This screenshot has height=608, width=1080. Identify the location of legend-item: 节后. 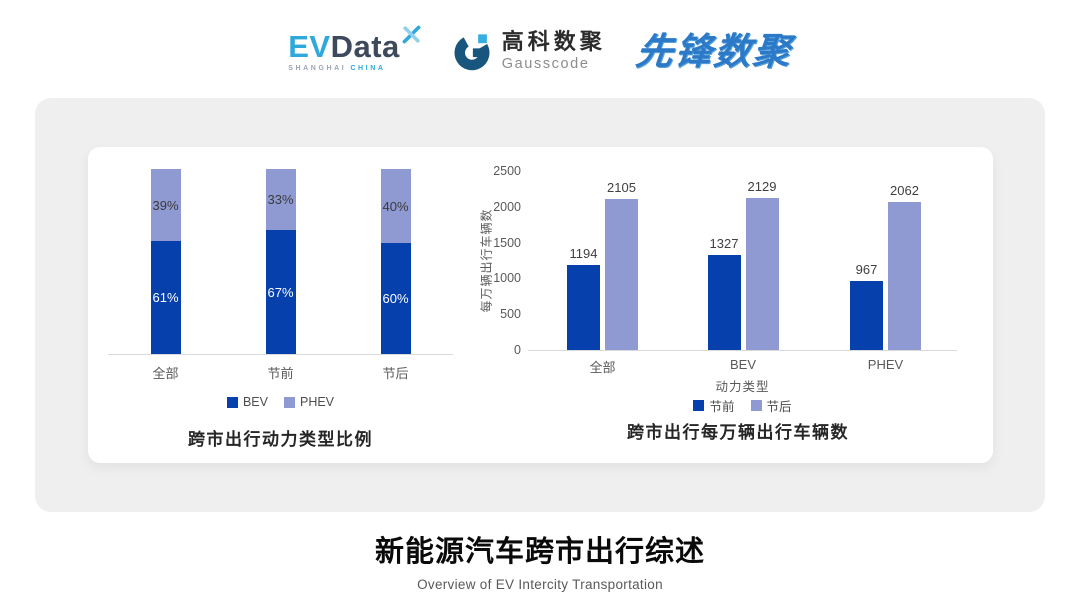
(771, 405).